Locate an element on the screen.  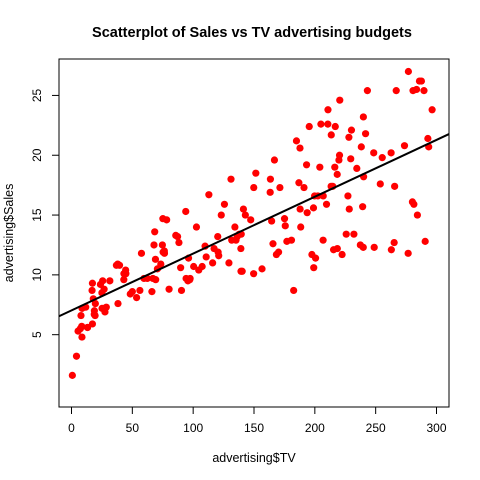
y-axis: 5 10 15 20 25 is located at coordinates (45, 213).